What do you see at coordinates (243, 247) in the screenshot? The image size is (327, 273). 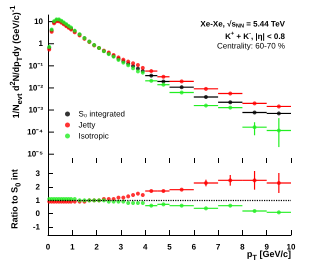 I see `x-tick-label: 8` at bounding box center [243, 247].